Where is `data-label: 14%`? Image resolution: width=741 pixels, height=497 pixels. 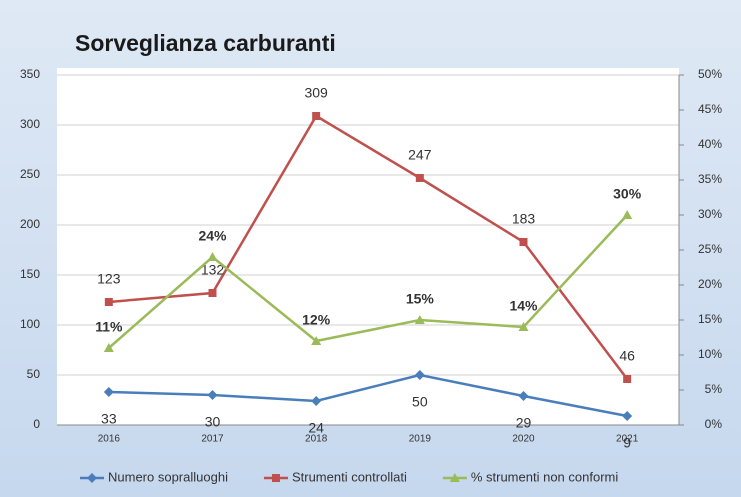 data-label: 14% is located at coordinates (523, 306).